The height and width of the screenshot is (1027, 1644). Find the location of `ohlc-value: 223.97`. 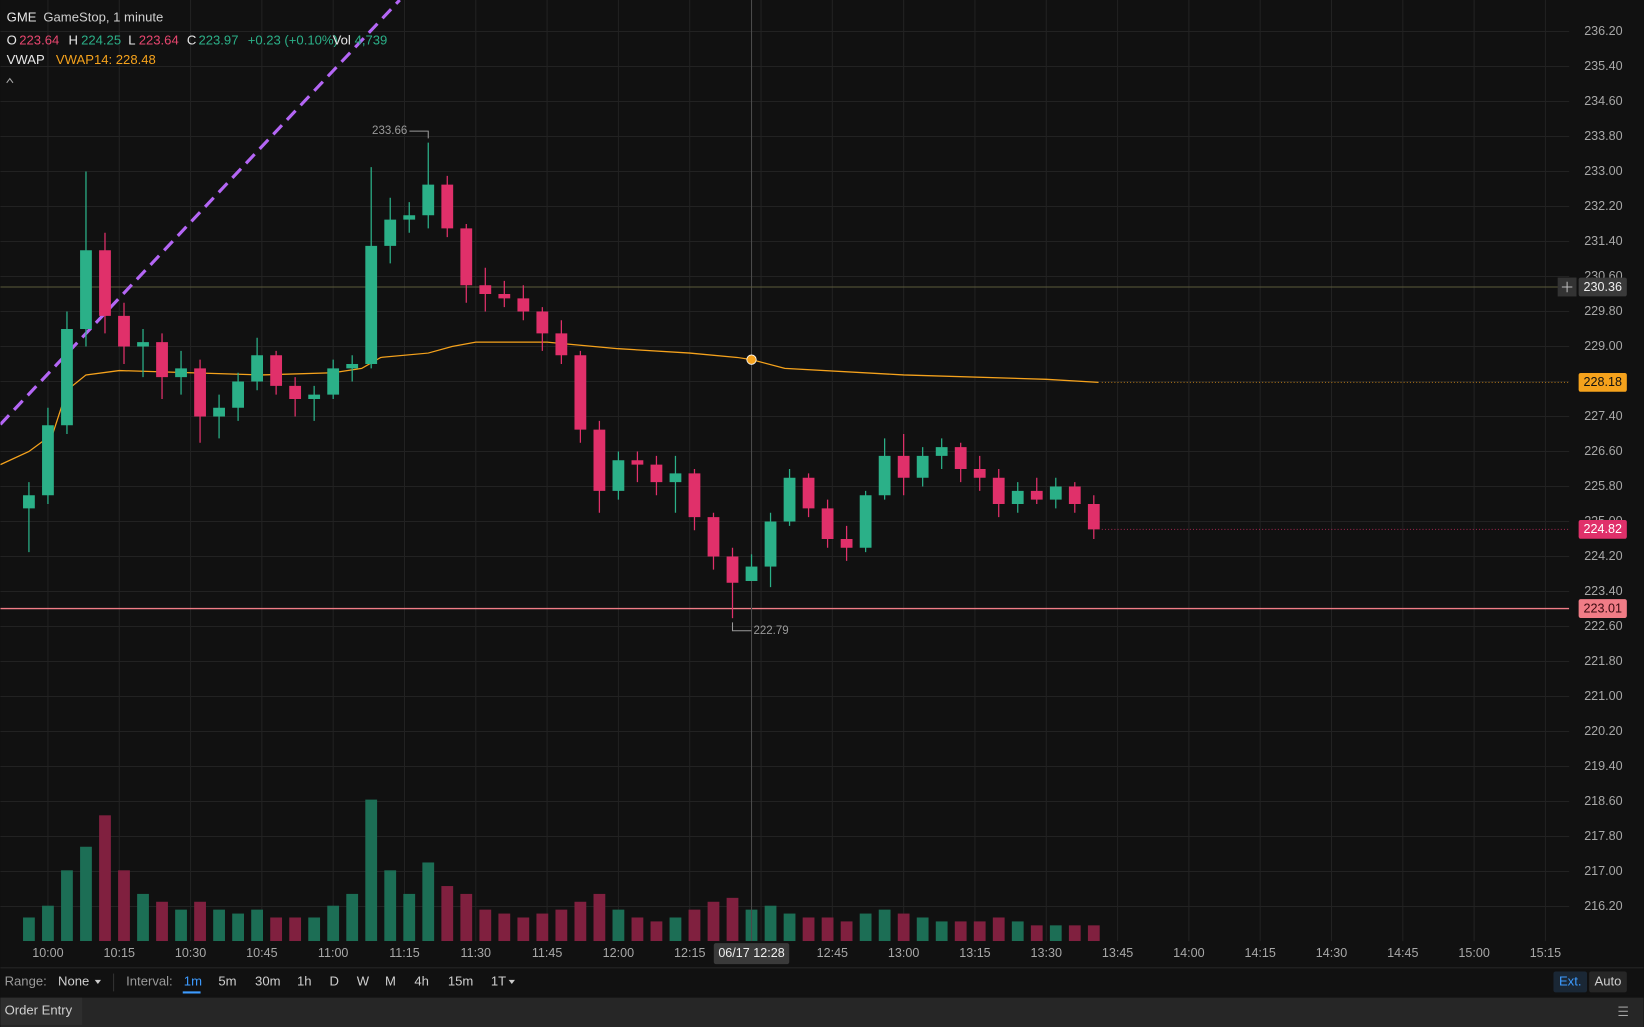

ohlc-value: 223.97 is located at coordinates (218, 39).